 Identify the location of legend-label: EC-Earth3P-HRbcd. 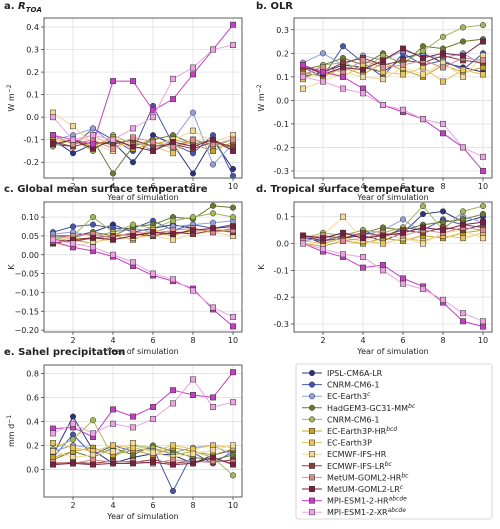
(362, 431).